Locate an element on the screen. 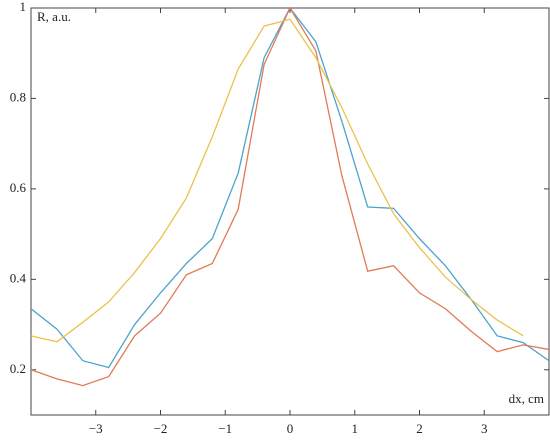 The height and width of the screenshot is (444, 550). y-axis-label: R, a.u. is located at coordinates (54, 16).